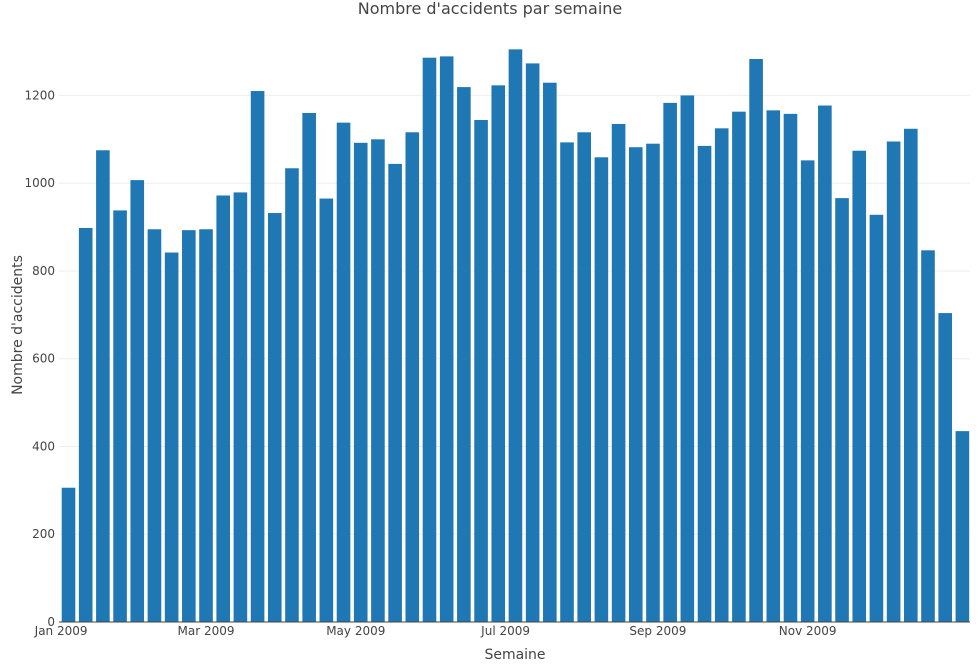 Image resolution: width=978 pixels, height=664 pixels. I want to click on y-tick-label: 0, so click(51, 622).